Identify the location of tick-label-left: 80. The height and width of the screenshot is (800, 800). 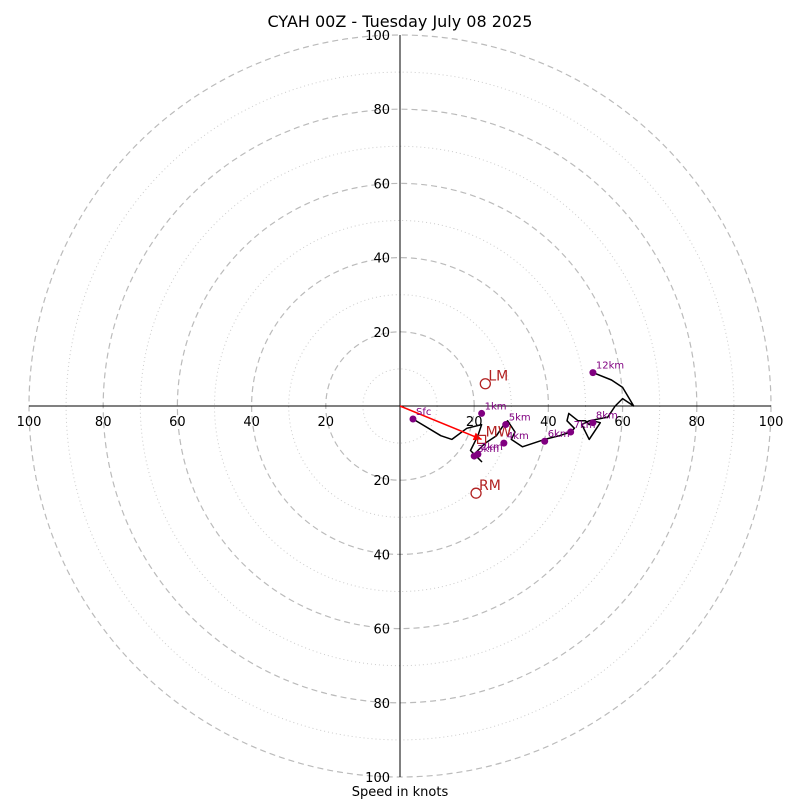
(103, 422).